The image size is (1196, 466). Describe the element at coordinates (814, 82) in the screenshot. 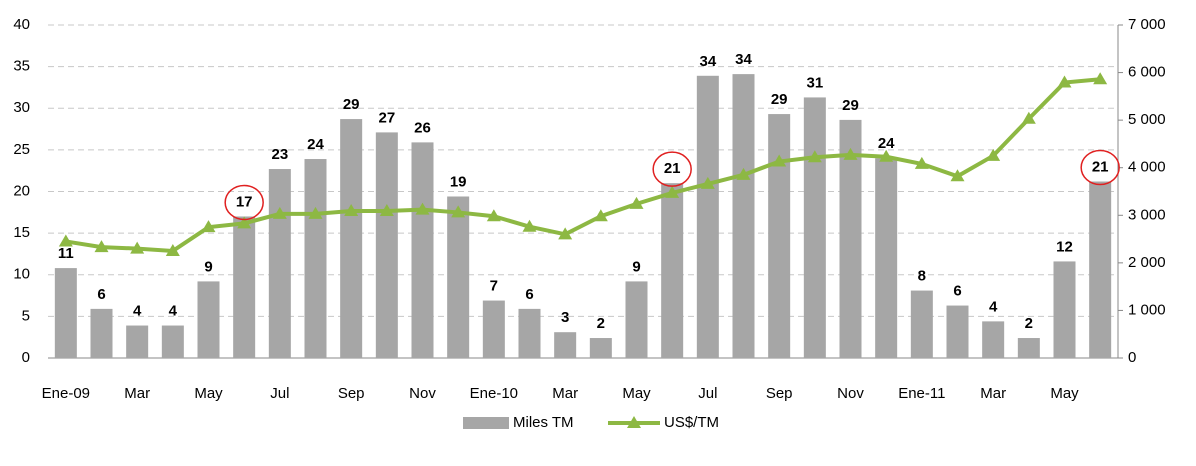

I see `data-label: 31` at that location.